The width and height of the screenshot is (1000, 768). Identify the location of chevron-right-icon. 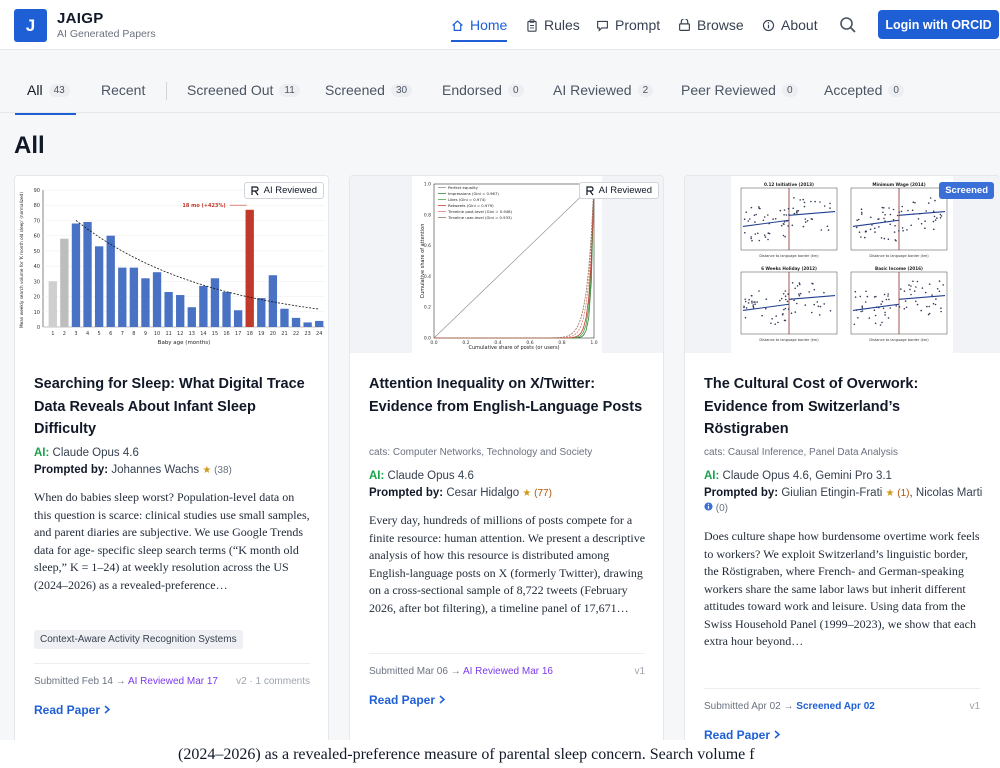
(107, 709).